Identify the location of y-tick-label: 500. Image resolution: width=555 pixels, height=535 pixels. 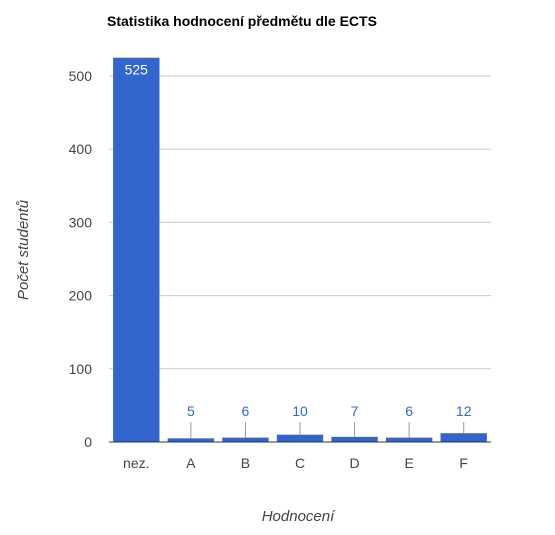
(81, 76).